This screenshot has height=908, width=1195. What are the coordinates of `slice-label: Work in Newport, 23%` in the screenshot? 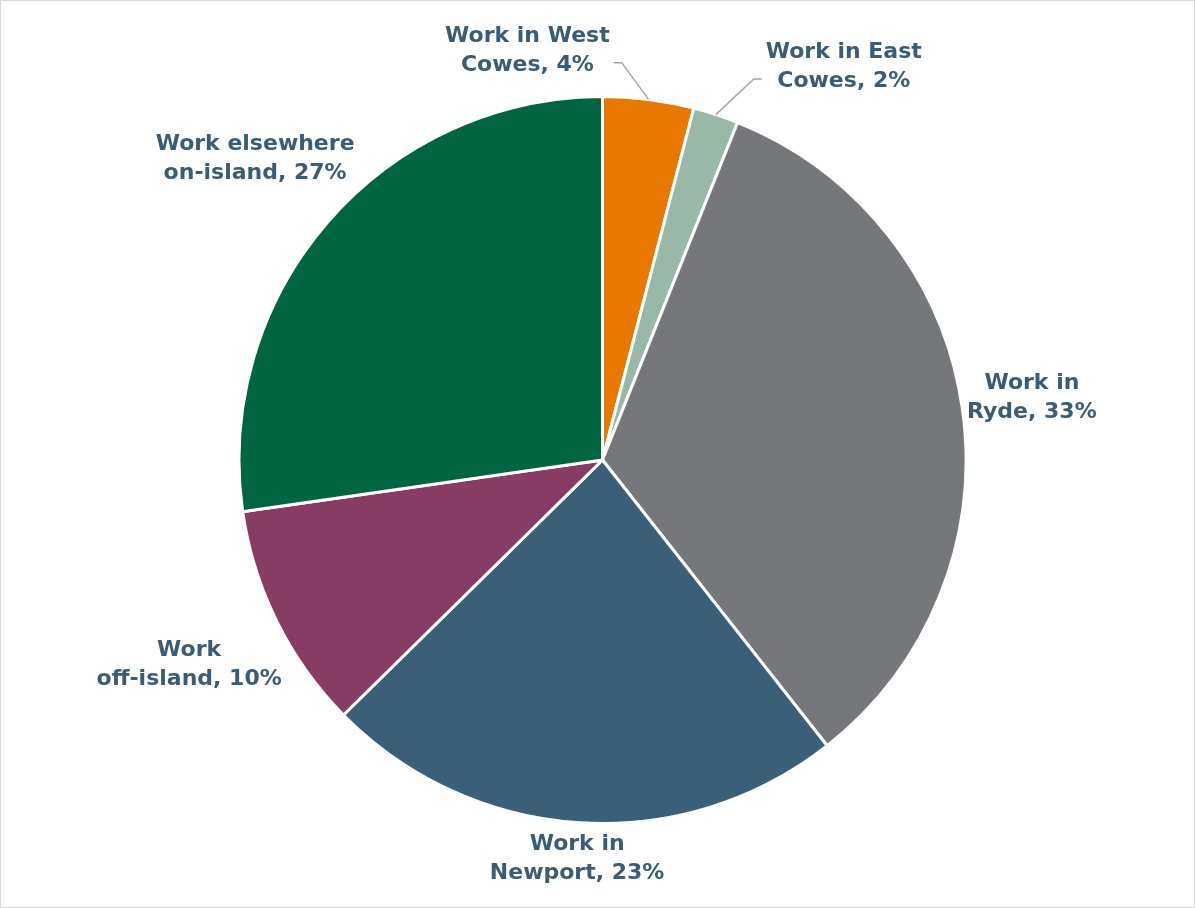 It's located at (577, 857).